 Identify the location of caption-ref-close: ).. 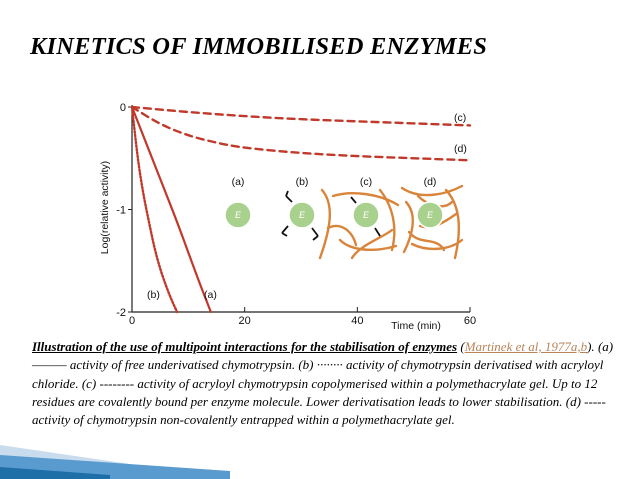
(591, 346).